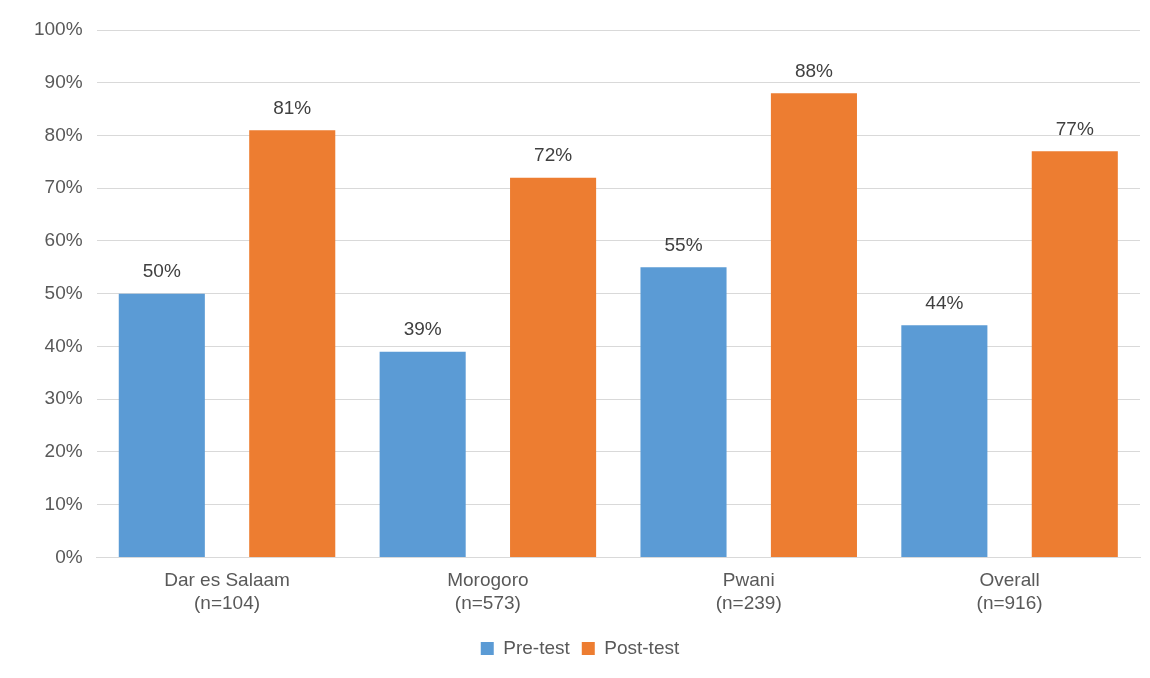  Describe the element at coordinates (63, 240) in the screenshot. I see `y-tick-label: 60%` at that location.